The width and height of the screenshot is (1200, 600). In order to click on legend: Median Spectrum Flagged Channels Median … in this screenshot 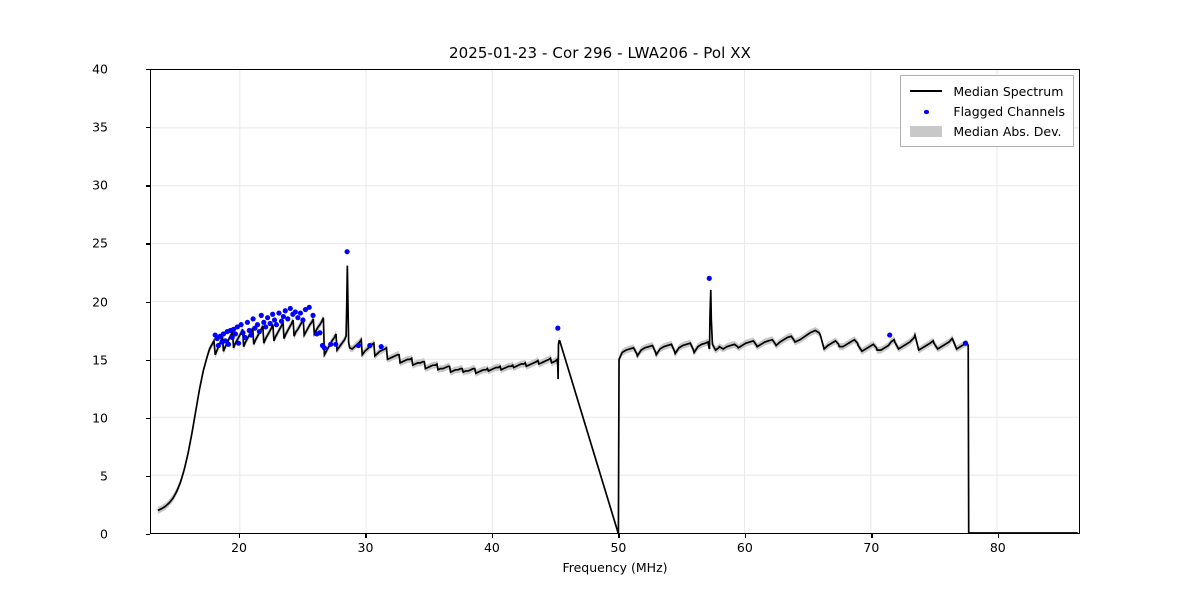, I will do `click(987, 111)`.